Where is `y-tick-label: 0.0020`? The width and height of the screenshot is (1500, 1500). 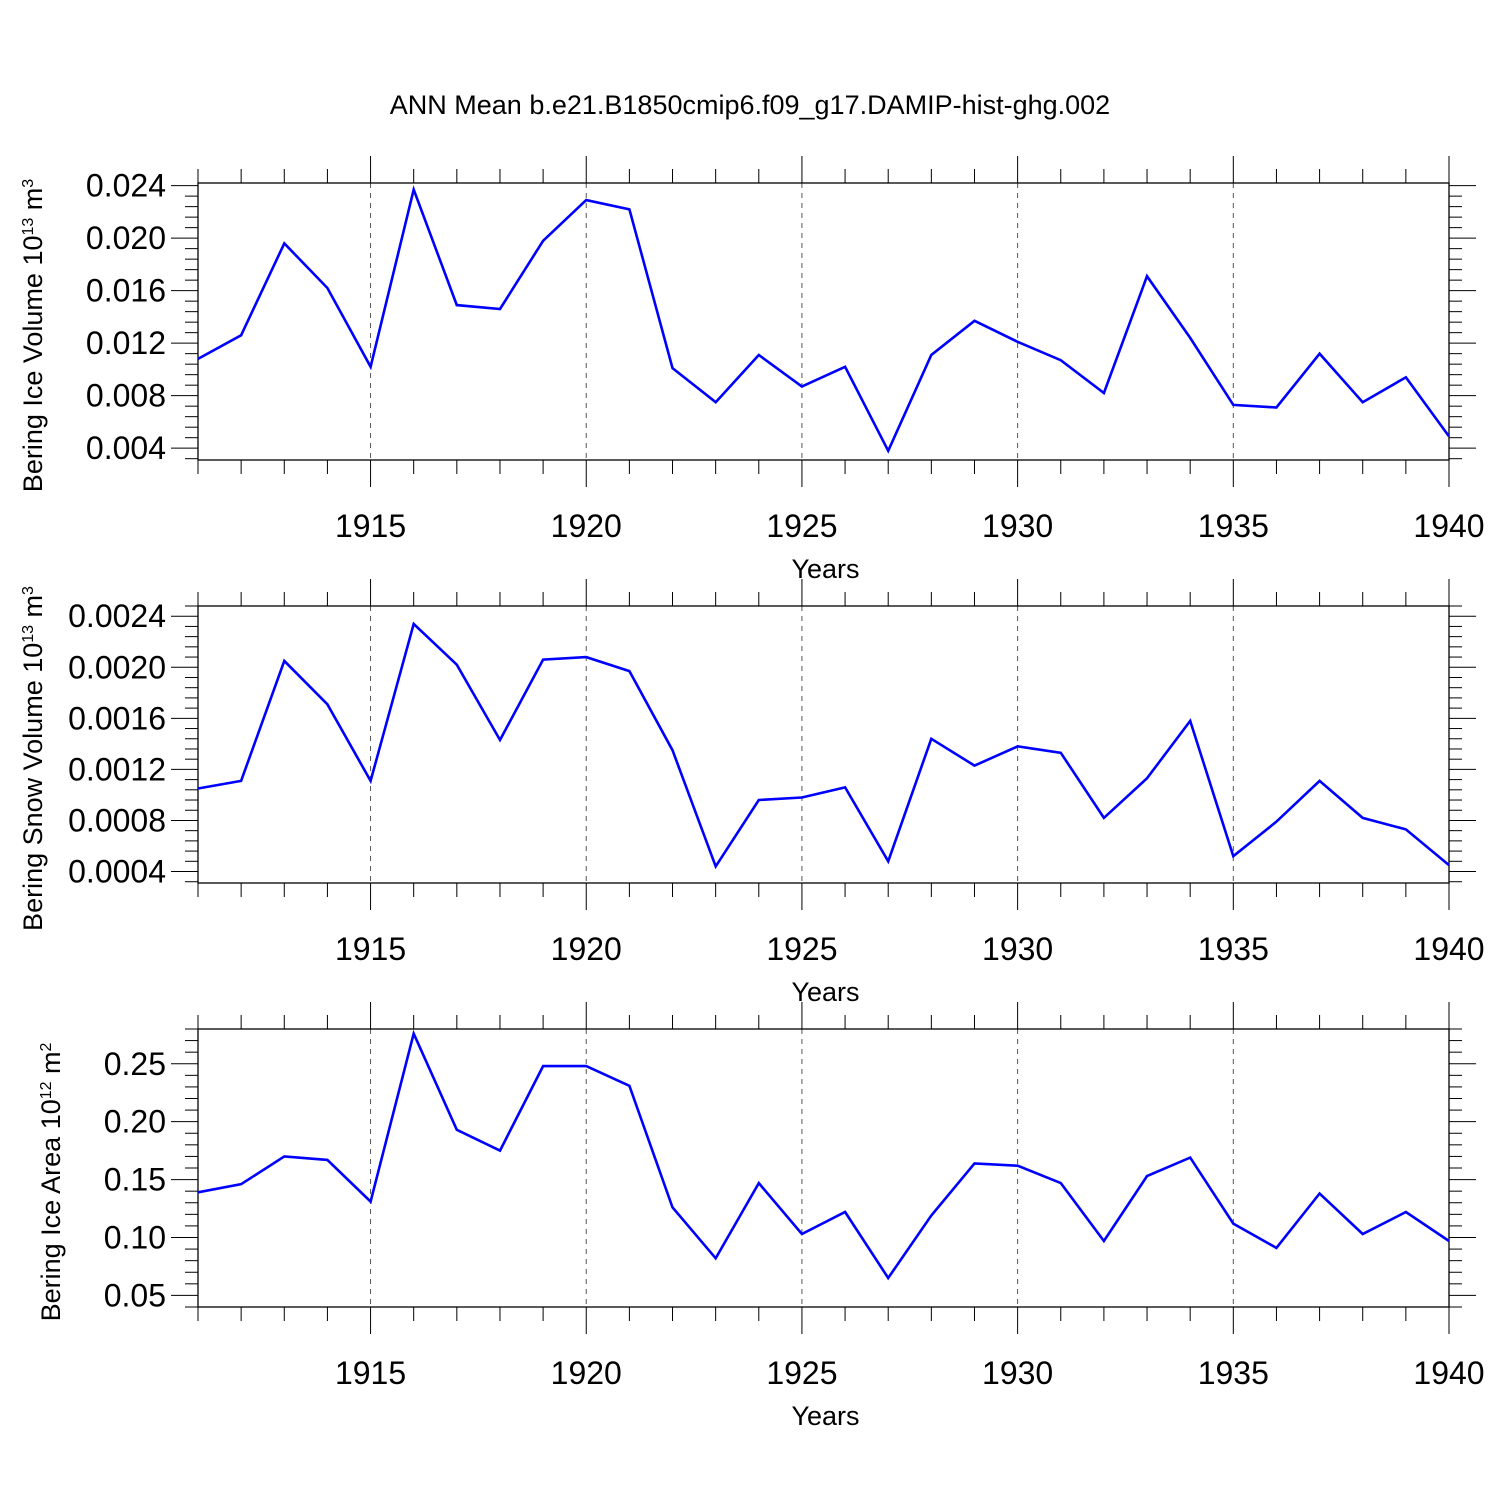 y-tick-label: 0.0020 is located at coordinates (117, 667).